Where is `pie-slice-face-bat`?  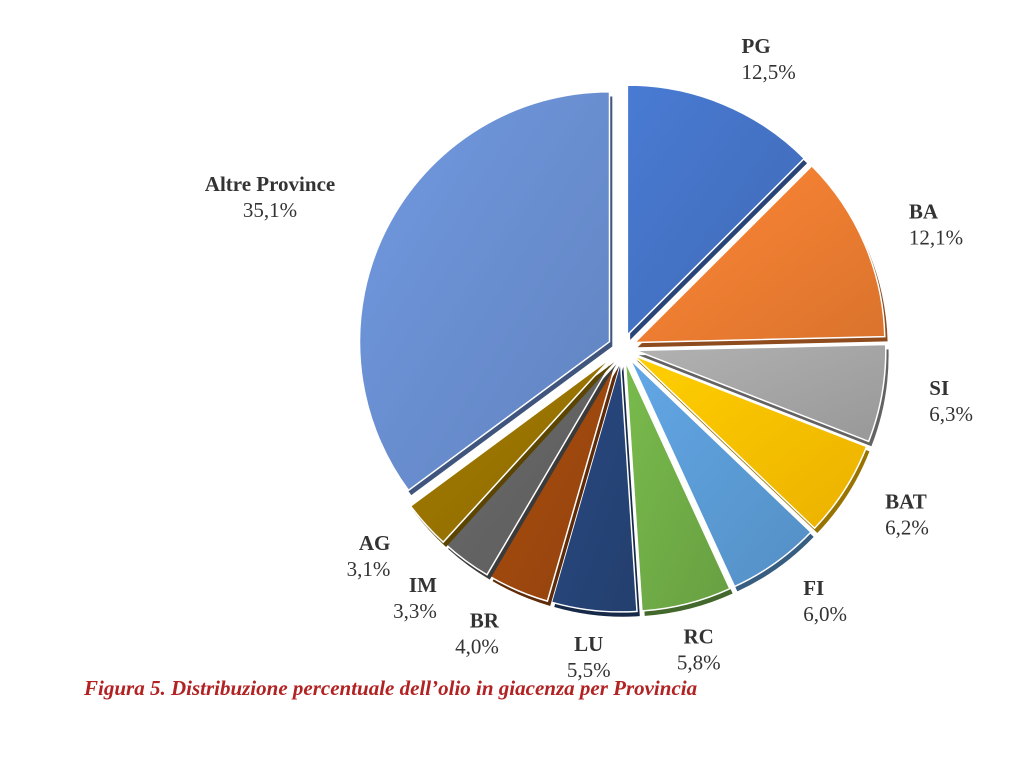
pie-slice-face-bat is located at coordinates (750, 442).